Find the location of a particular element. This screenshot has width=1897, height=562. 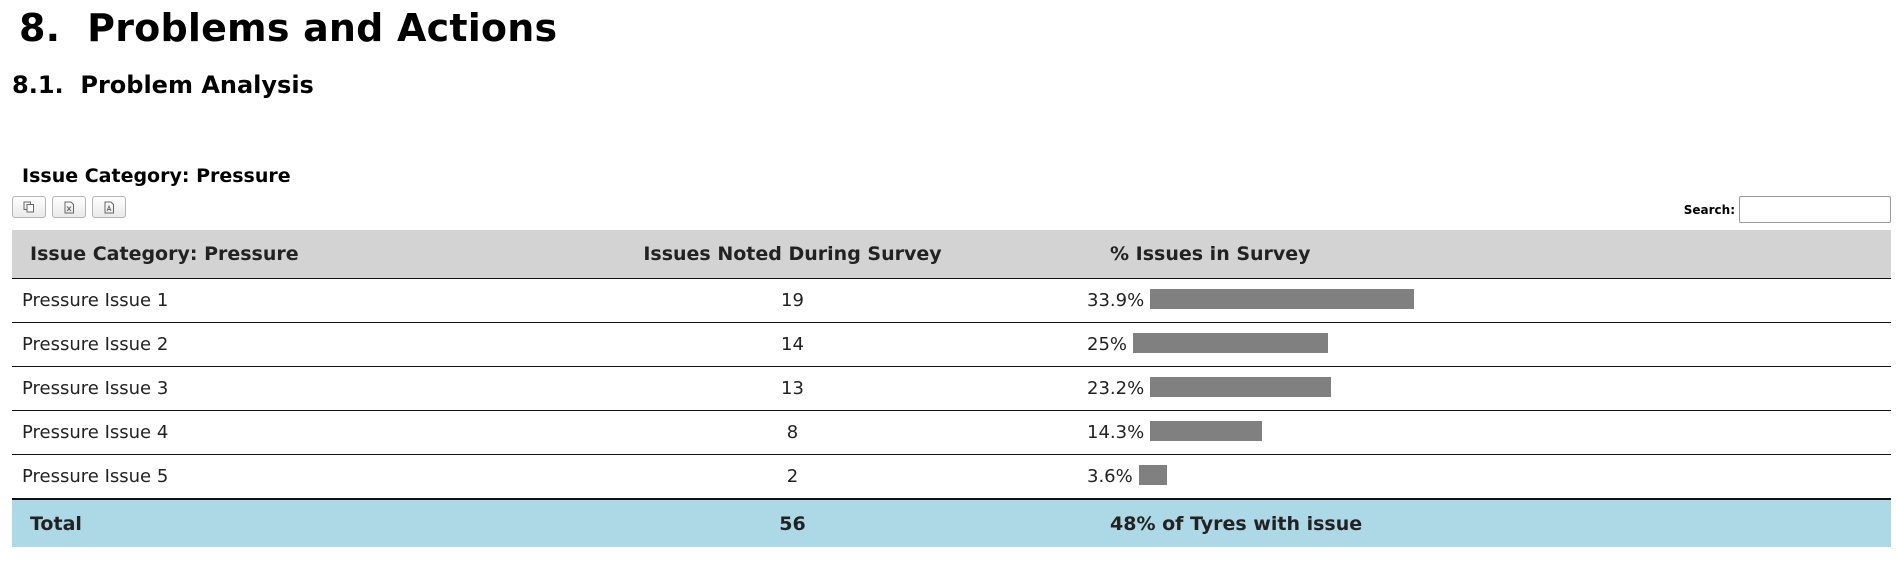

copy-button is located at coordinates (29, 207).